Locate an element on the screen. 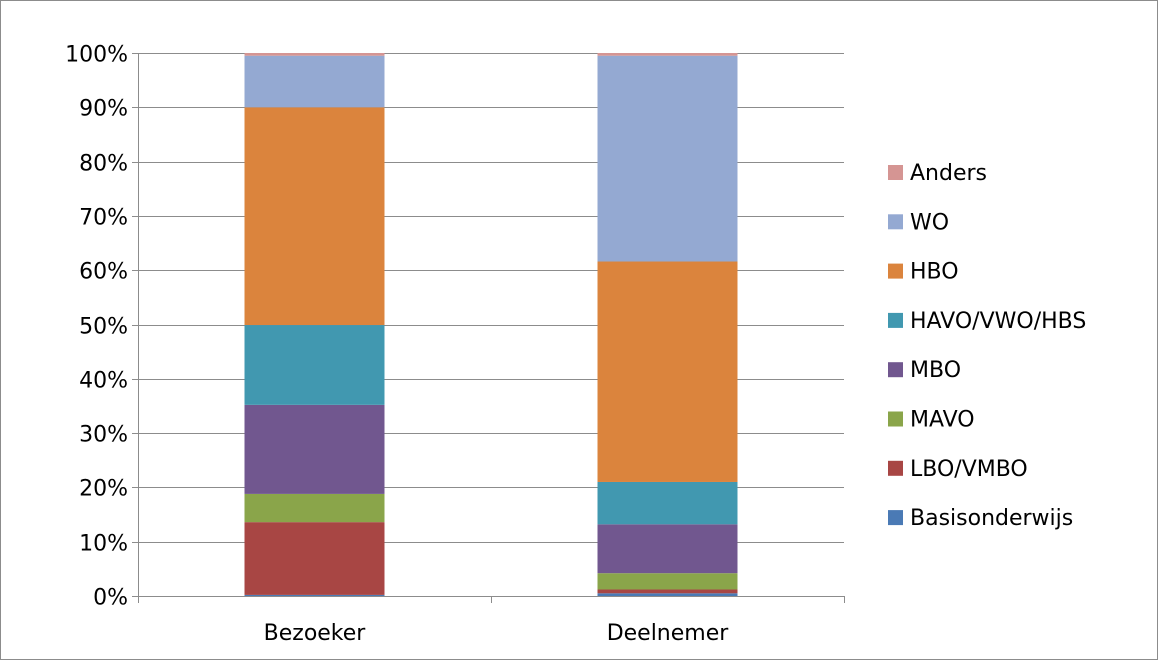  x-tick-label: Bezoeker is located at coordinates (315, 633).